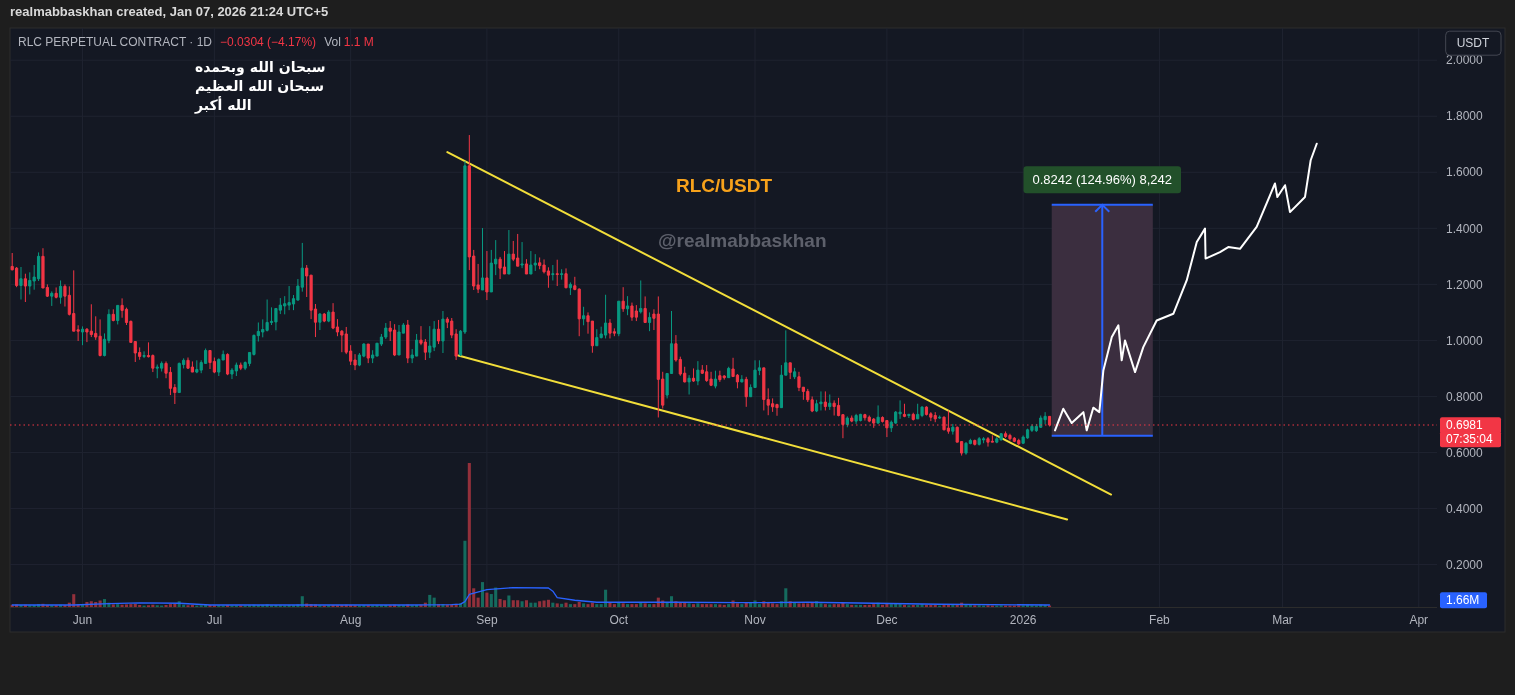 This screenshot has height=695, width=1515. I want to click on y-tick-label: 1.8000, so click(1465, 116).